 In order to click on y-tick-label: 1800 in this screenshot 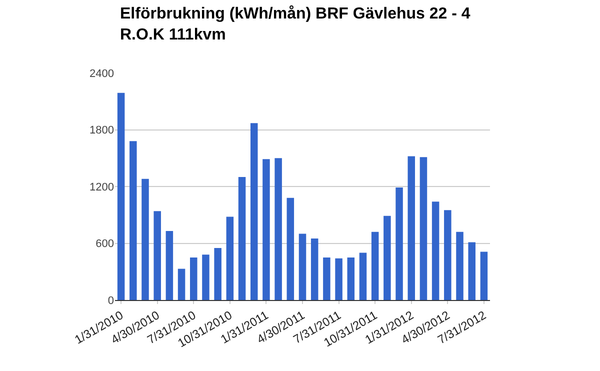, I will do `click(102, 130)`.